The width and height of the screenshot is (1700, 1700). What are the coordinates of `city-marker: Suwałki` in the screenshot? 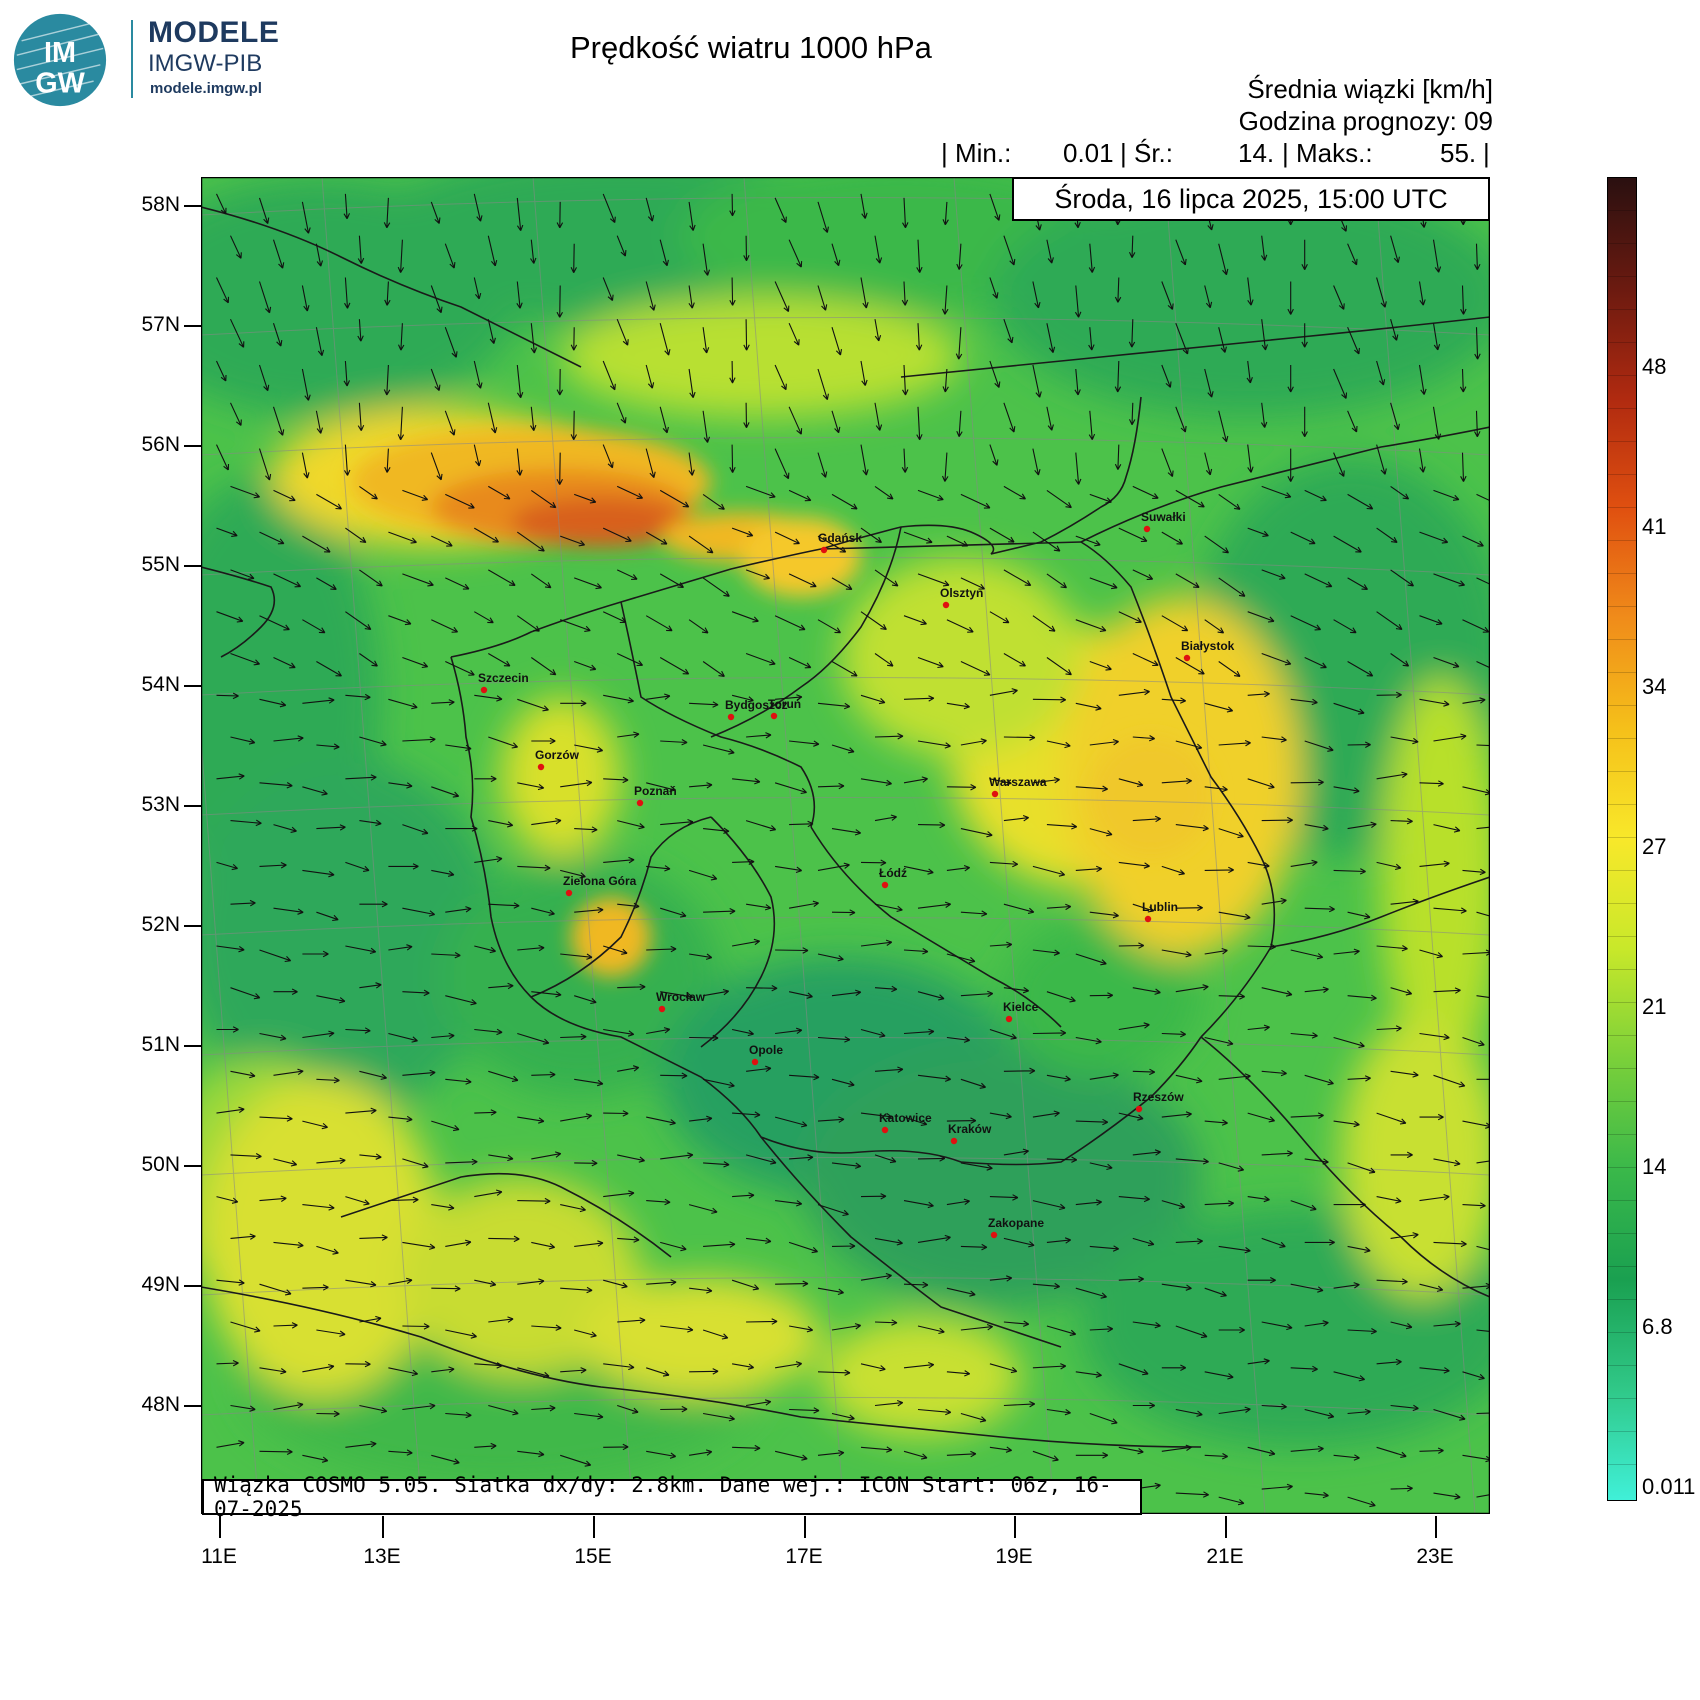 It's located at (1163, 521).